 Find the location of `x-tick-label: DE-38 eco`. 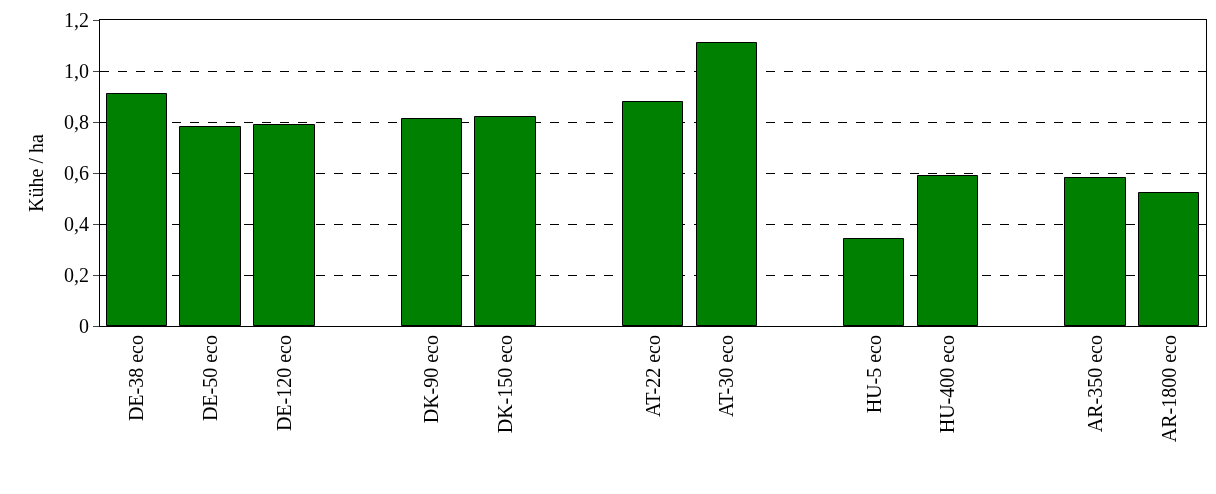

x-tick-label: DE-38 eco is located at coordinates (136, 378).